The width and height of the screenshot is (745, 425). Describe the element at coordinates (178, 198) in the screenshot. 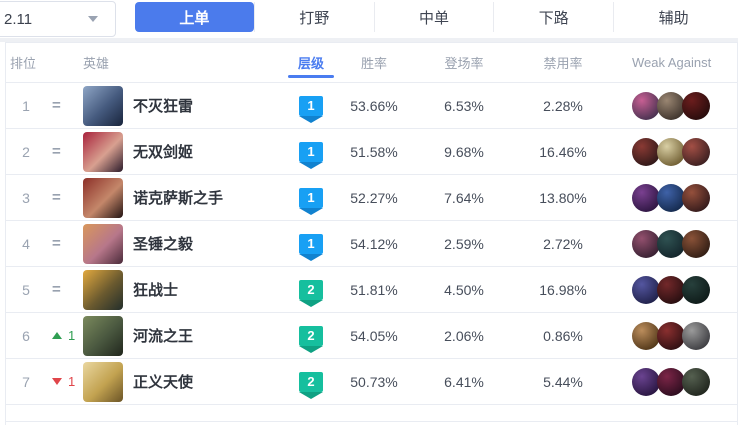

I see `champion-name: 诺克萨斯之手` at that location.